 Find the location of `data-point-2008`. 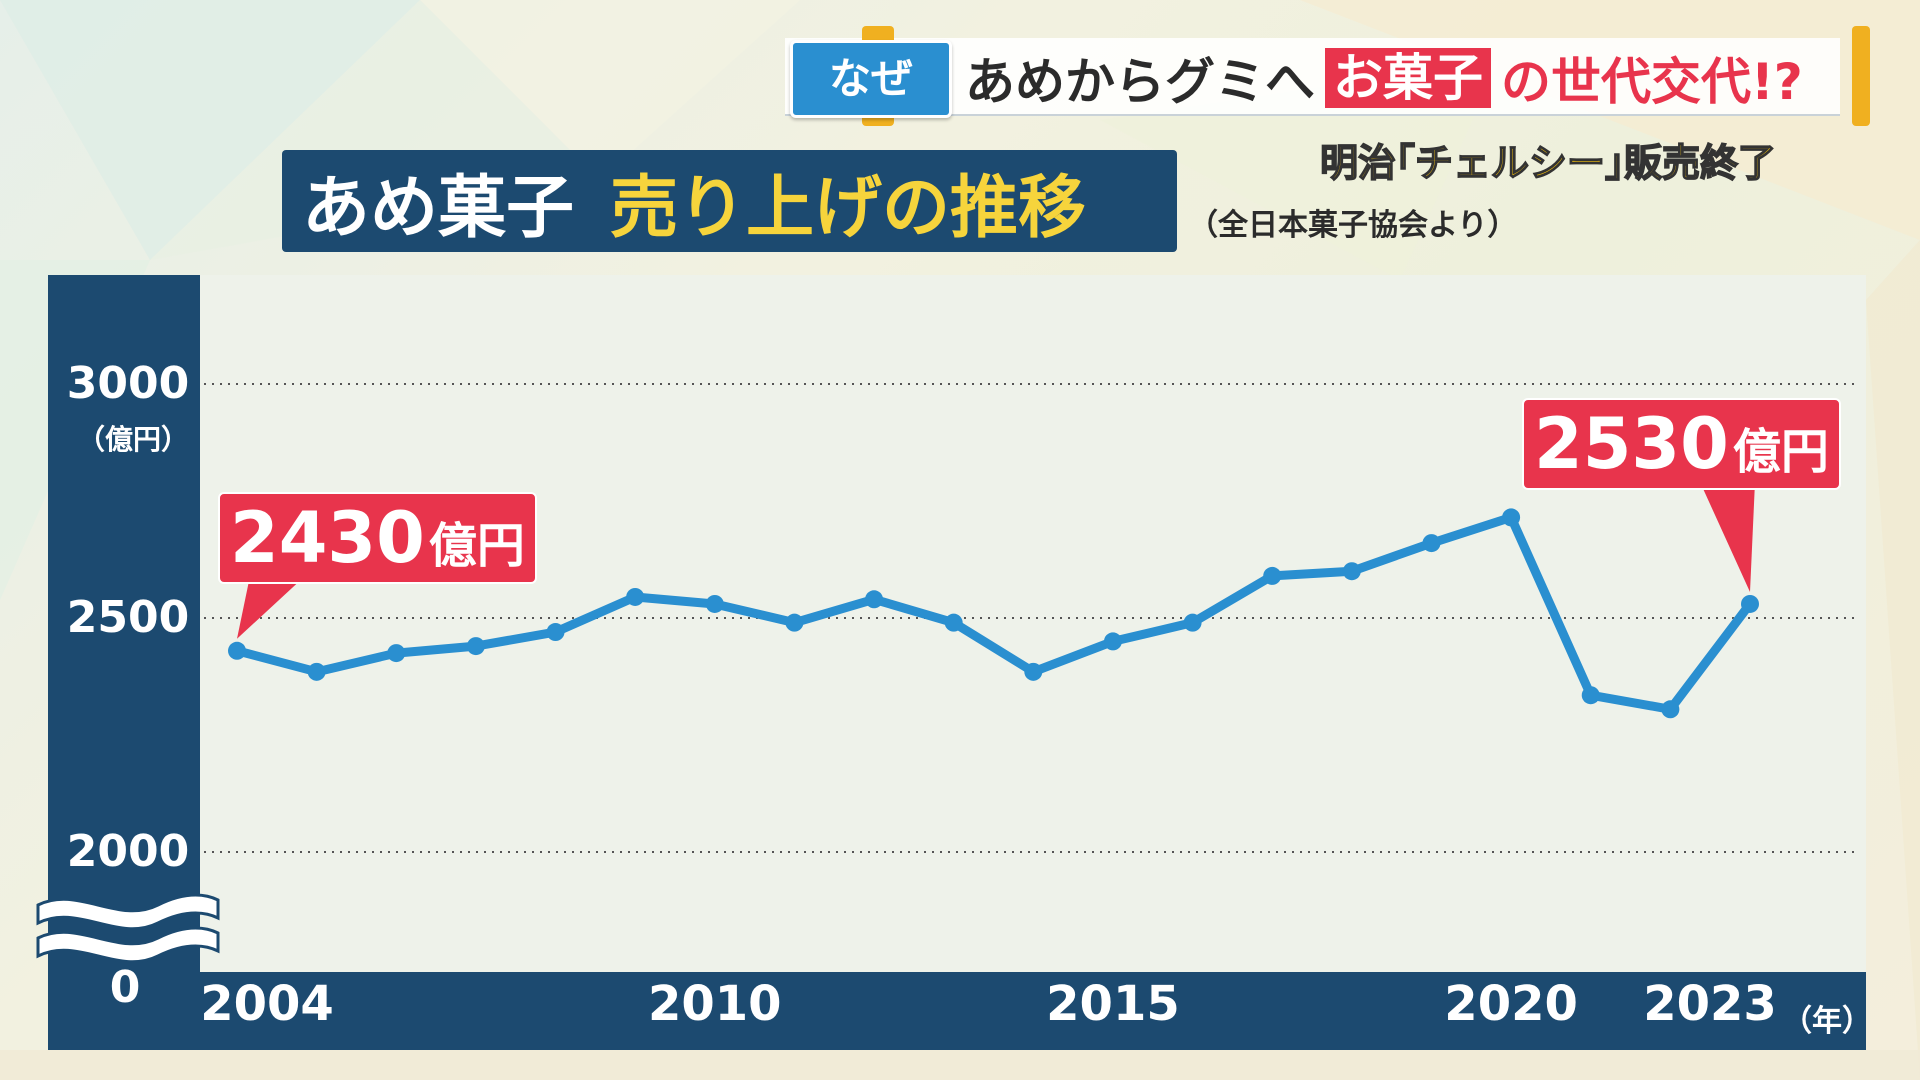

data-point-2008 is located at coordinates (555, 632).